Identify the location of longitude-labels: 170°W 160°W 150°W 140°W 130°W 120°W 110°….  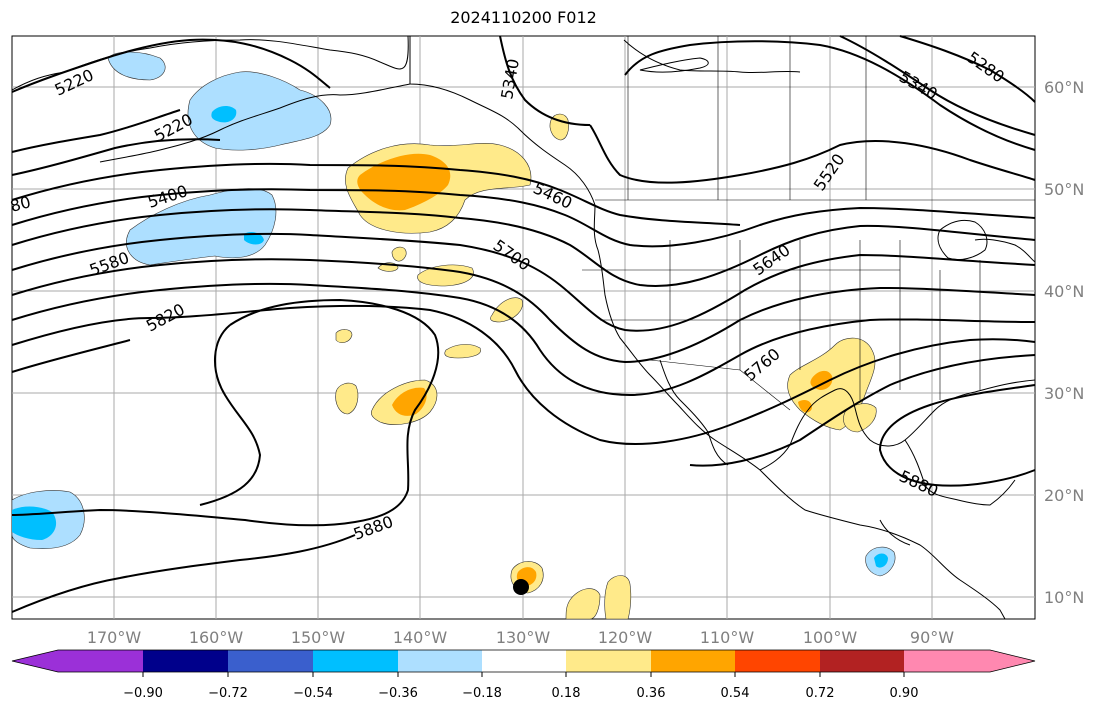
(520, 637).